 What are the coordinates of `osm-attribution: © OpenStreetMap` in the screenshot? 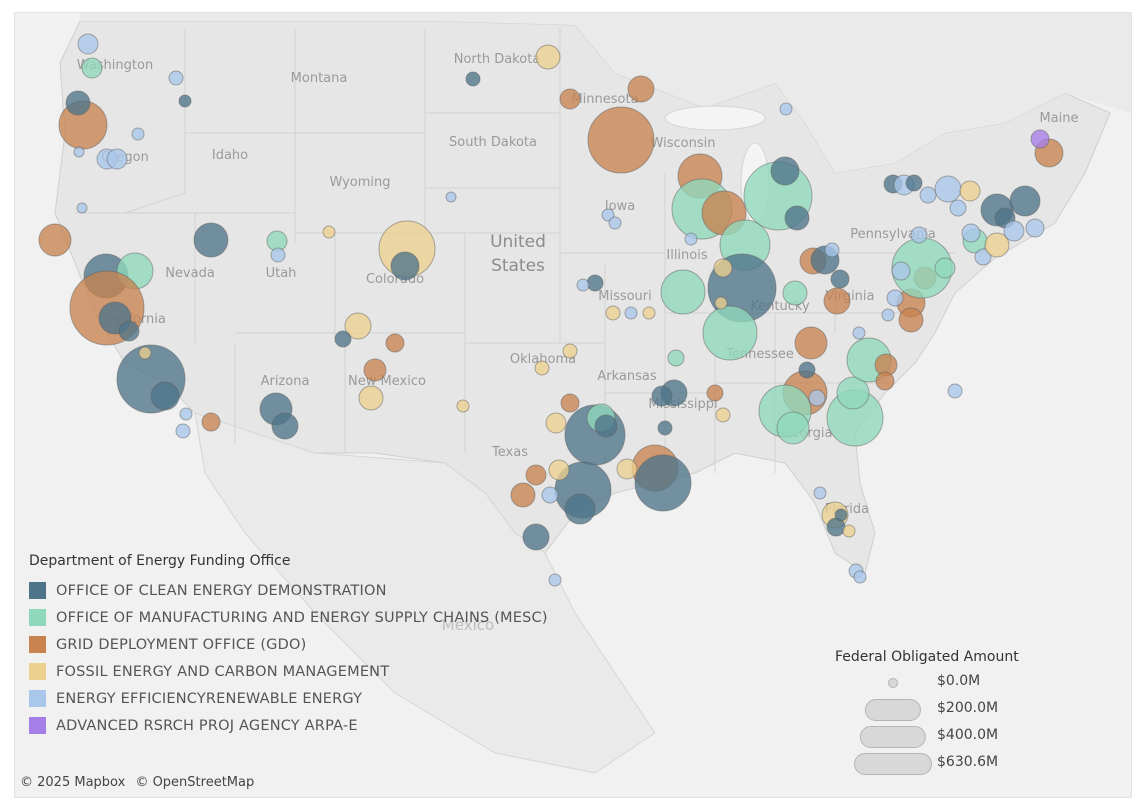 It's located at (195, 782).